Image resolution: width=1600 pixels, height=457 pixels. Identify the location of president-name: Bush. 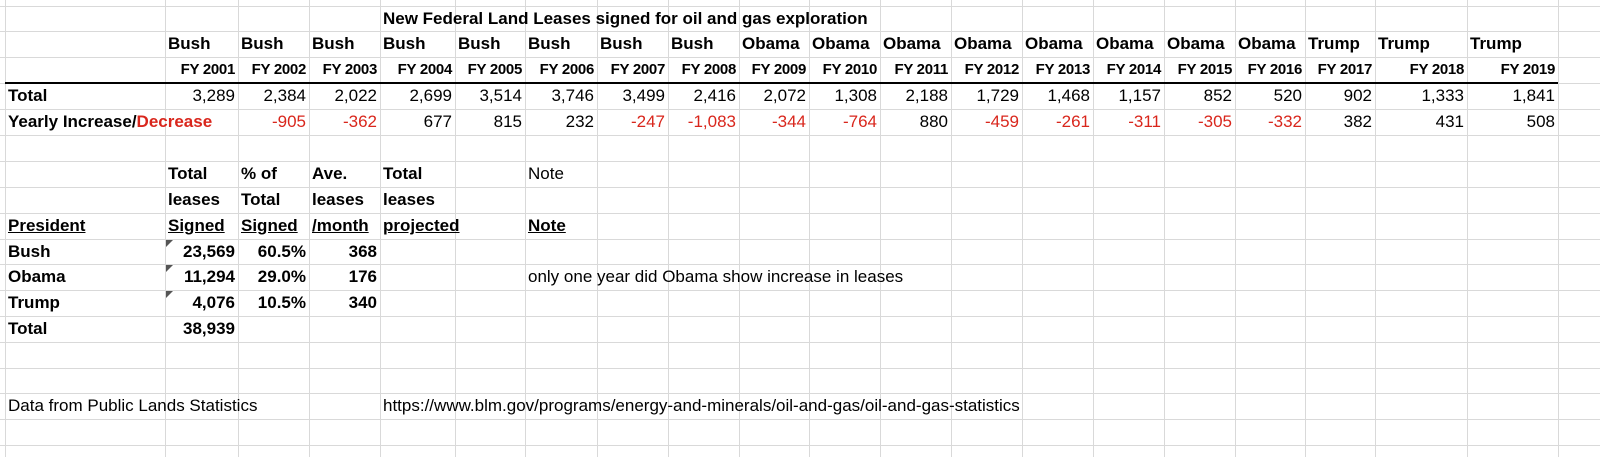
(29, 251).